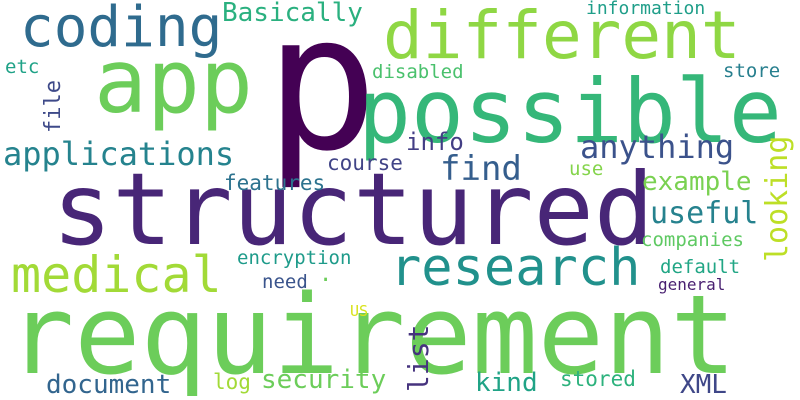 Image resolution: width=800 pixels, height=400 pixels. Describe the element at coordinates (359, 311) in the screenshot. I see `word-us: US` at that location.